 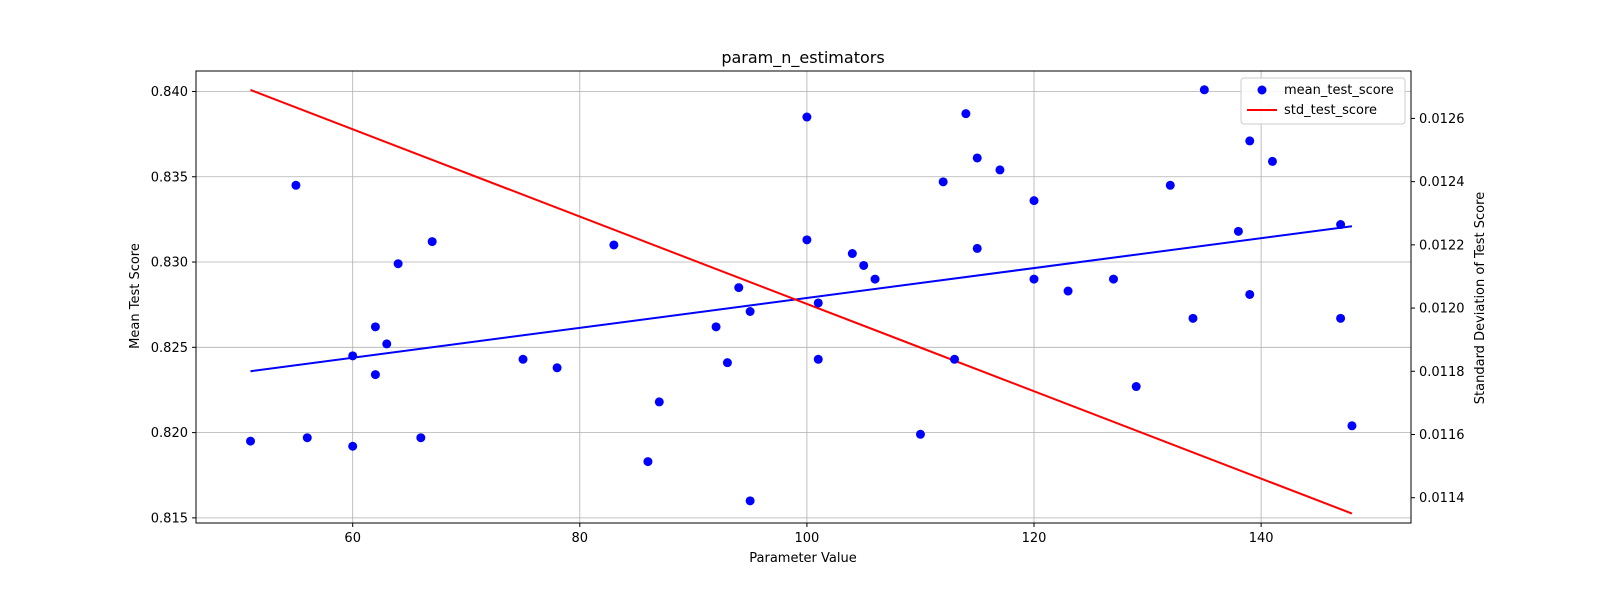 I want to click on y-tick-label: 0.835, so click(x=169, y=177).